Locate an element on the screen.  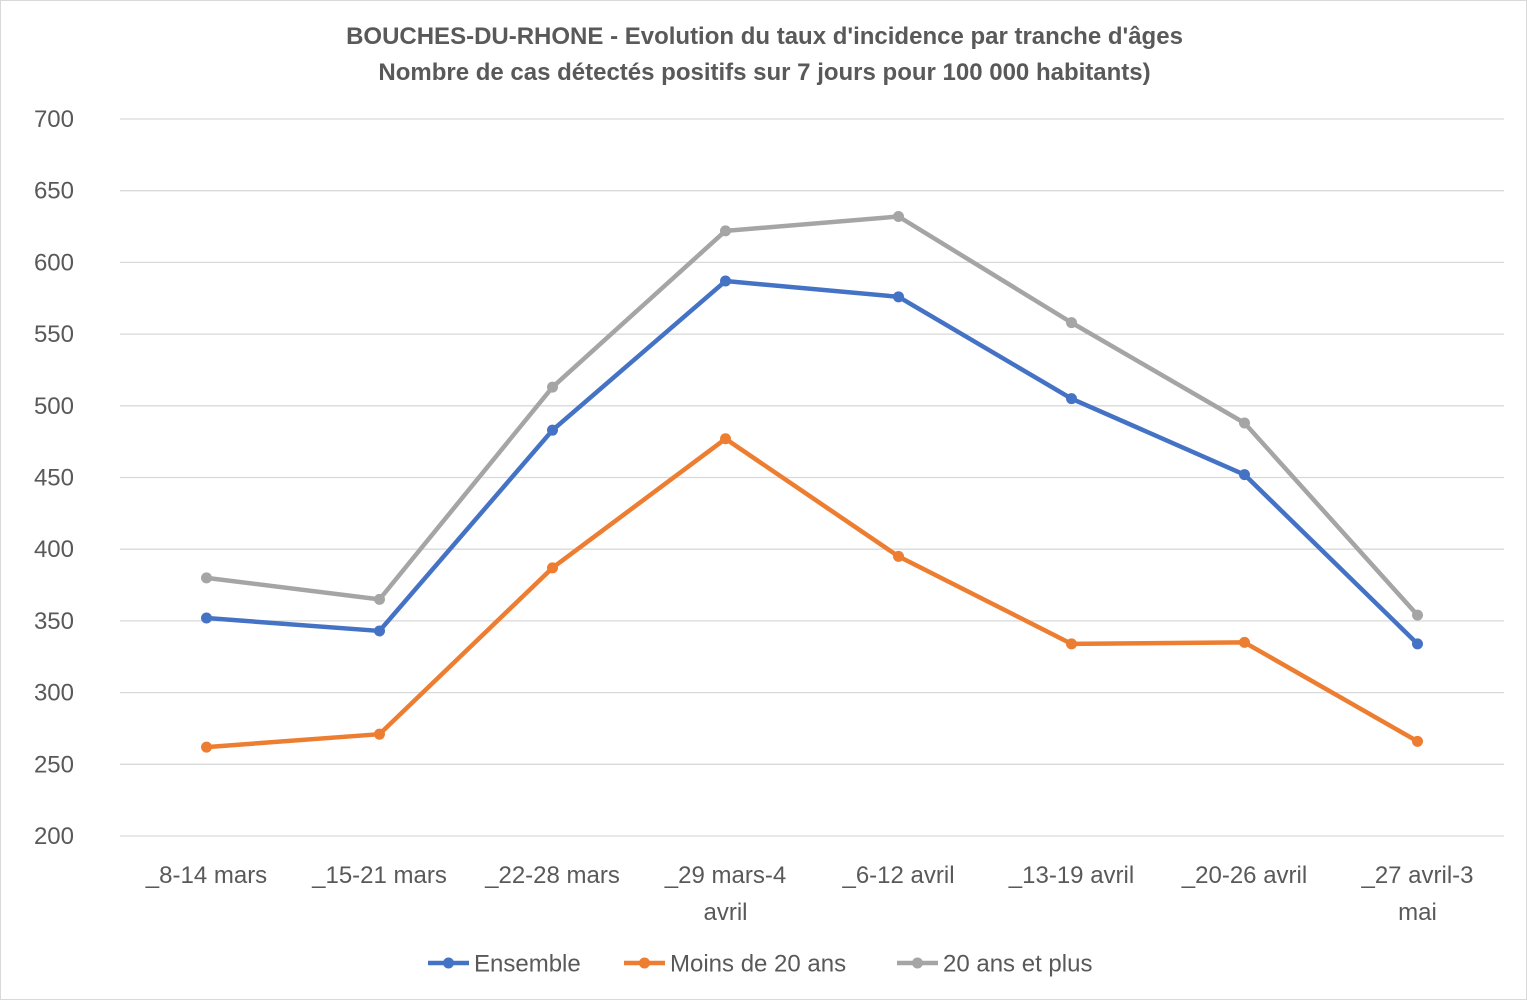
y-tick-label: 550 is located at coordinates (54, 334).